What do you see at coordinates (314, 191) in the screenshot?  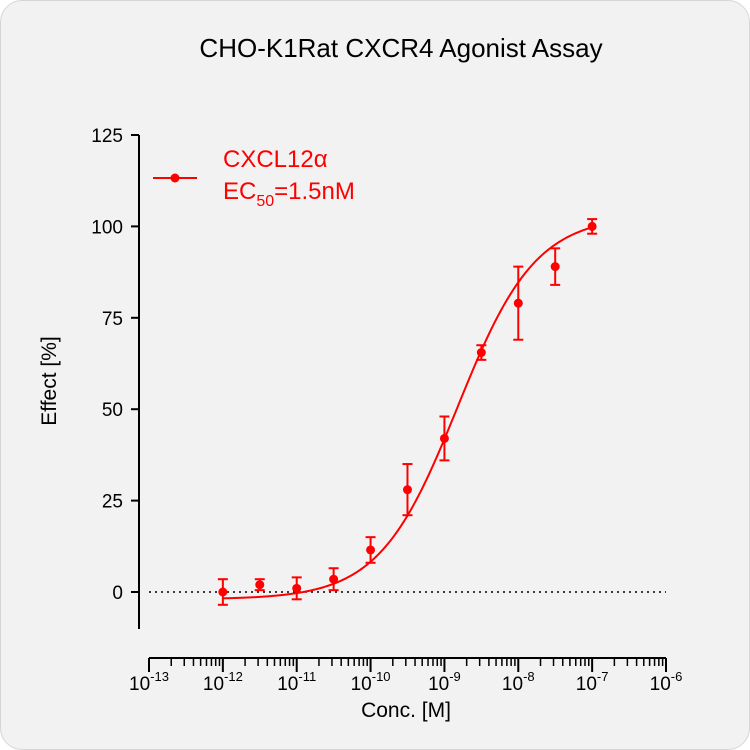 I see `legend-ec50-value: =1.5nM` at bounding box center [314, 191].